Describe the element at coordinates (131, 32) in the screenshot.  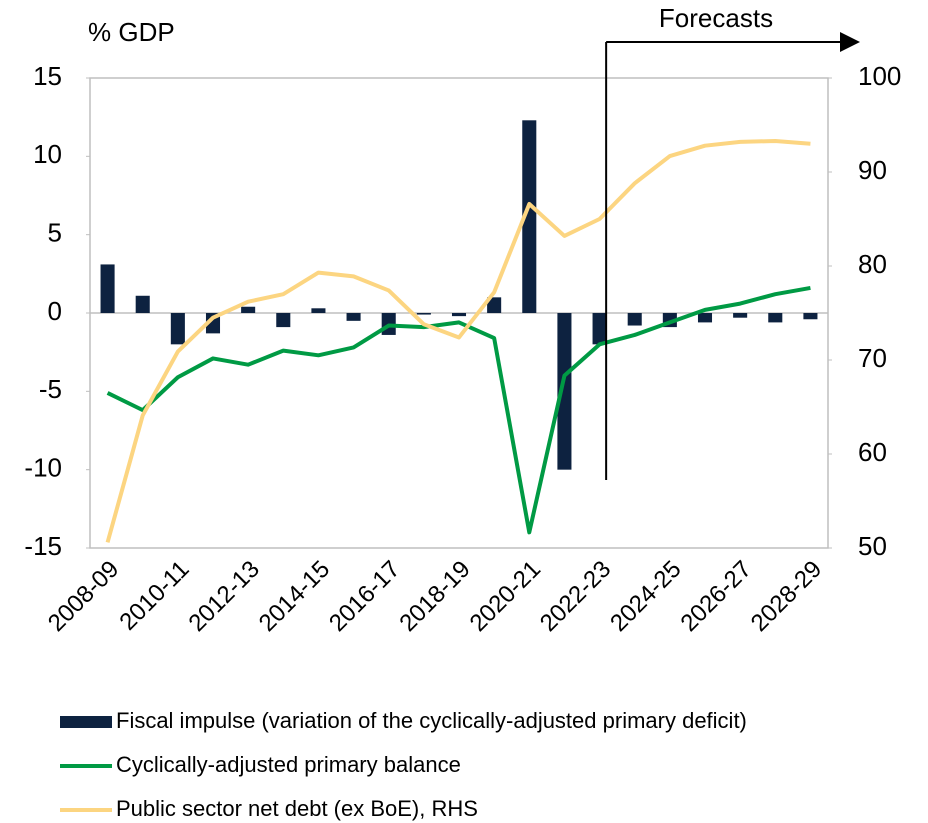
I see `y-axis-label: % GDP` at that location.